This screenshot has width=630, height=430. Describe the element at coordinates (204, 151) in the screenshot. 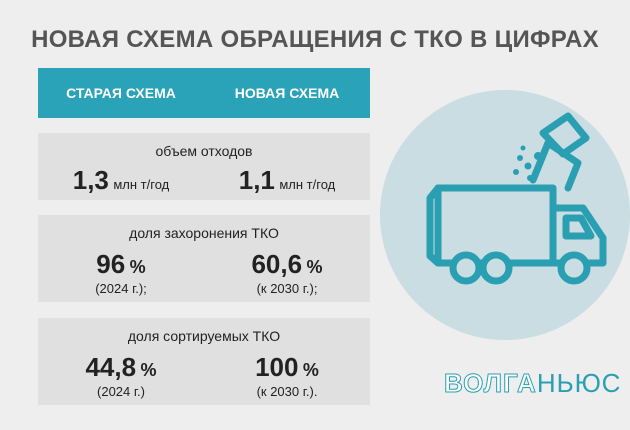

I see `row-label: объем отходов` at that location.